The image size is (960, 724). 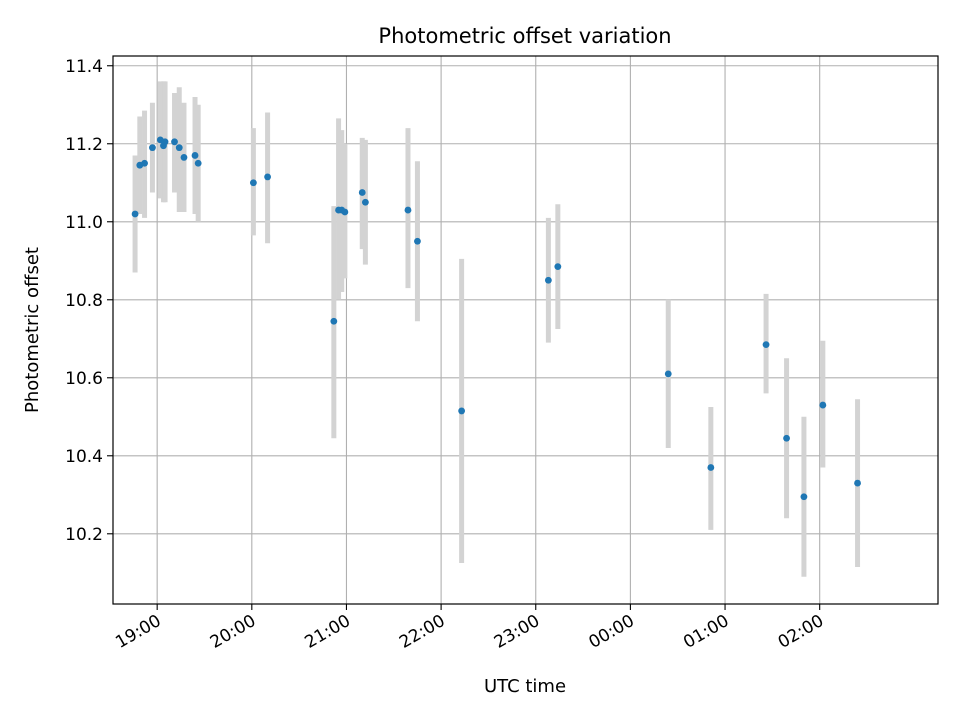 What do you see at coordinates (801, 632) in the screenshot?
I see `x-tick-label: 02:00` at bounding box center [801, 632].